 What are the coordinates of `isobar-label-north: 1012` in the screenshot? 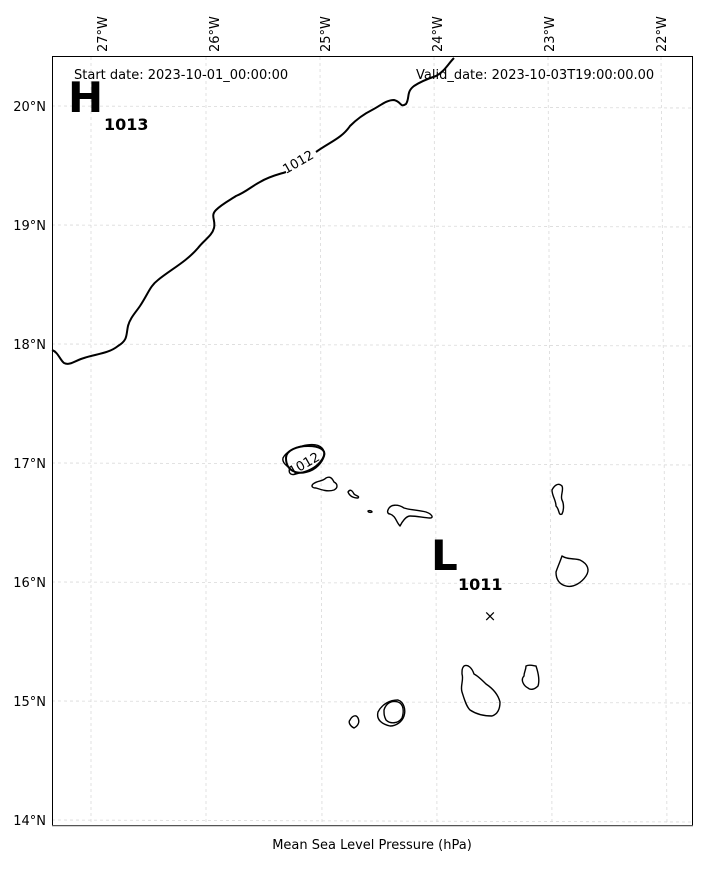 It's located at (299, 163).